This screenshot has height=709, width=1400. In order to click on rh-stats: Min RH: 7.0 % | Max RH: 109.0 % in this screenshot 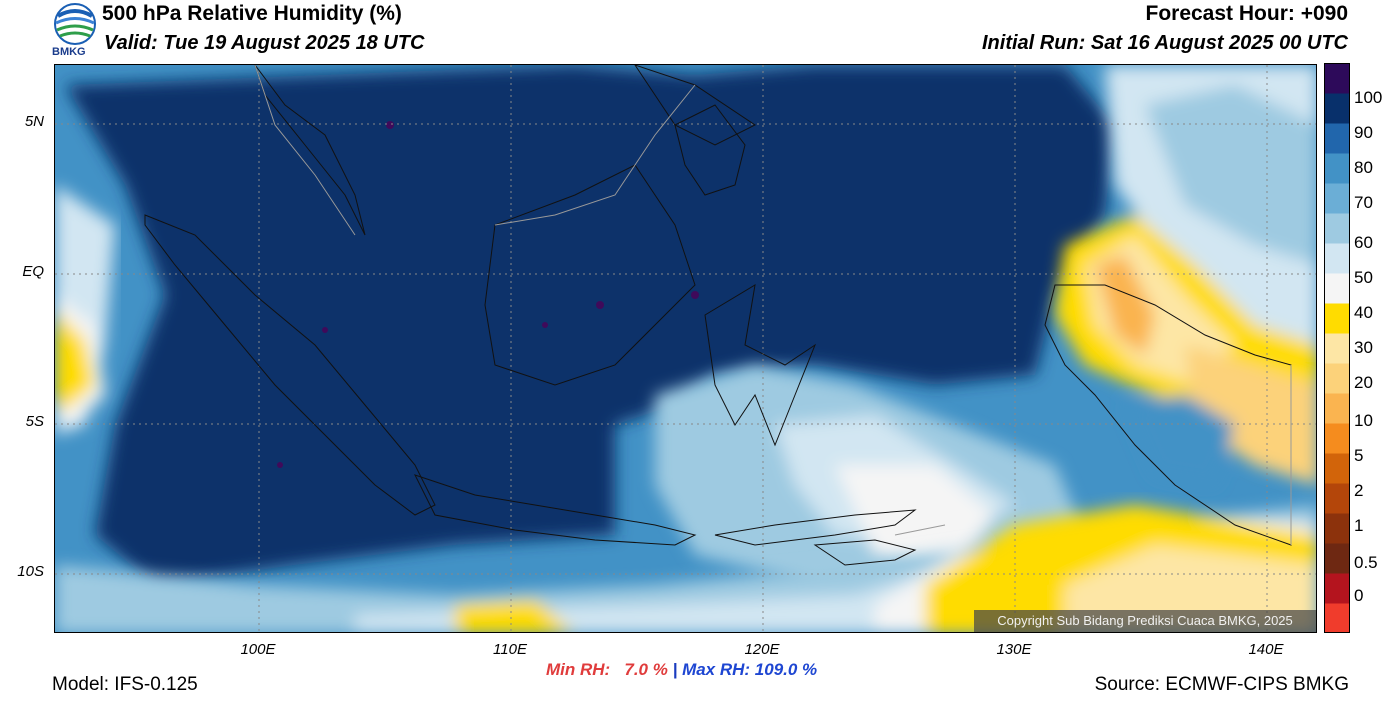, I will do `click(681, 670)`.